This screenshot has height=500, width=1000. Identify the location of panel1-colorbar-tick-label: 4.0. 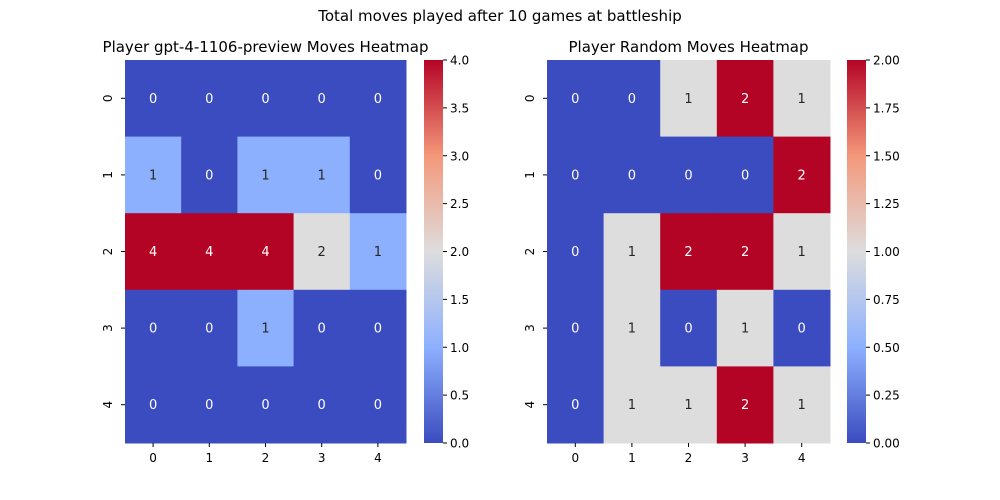
(459, 61).